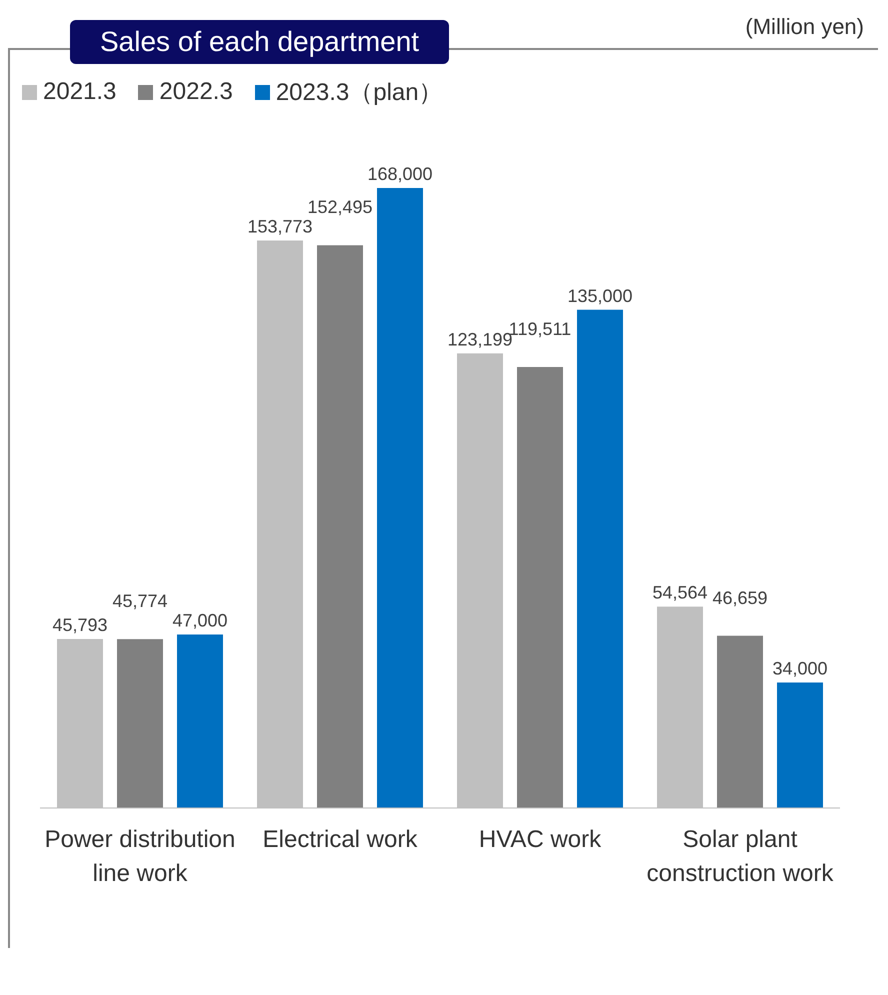 The image size is (888, 995). What do you see at coordinates (800, 668) in the screenshot?
I see `data-label: 34,000` at bounding box center [800, 668].